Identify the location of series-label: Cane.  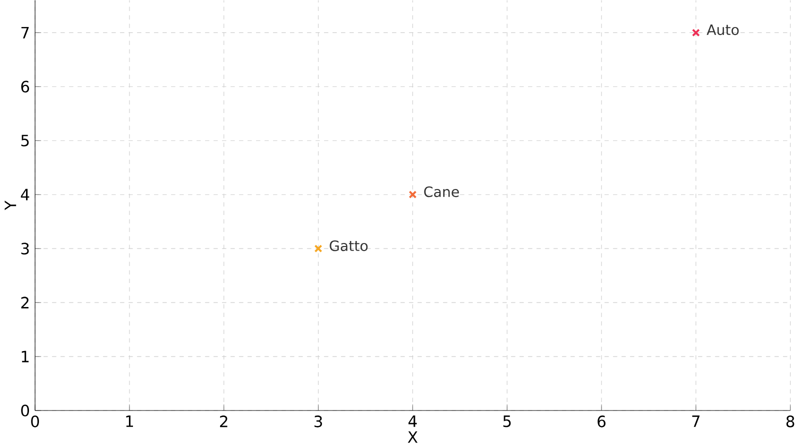
(441, 191).